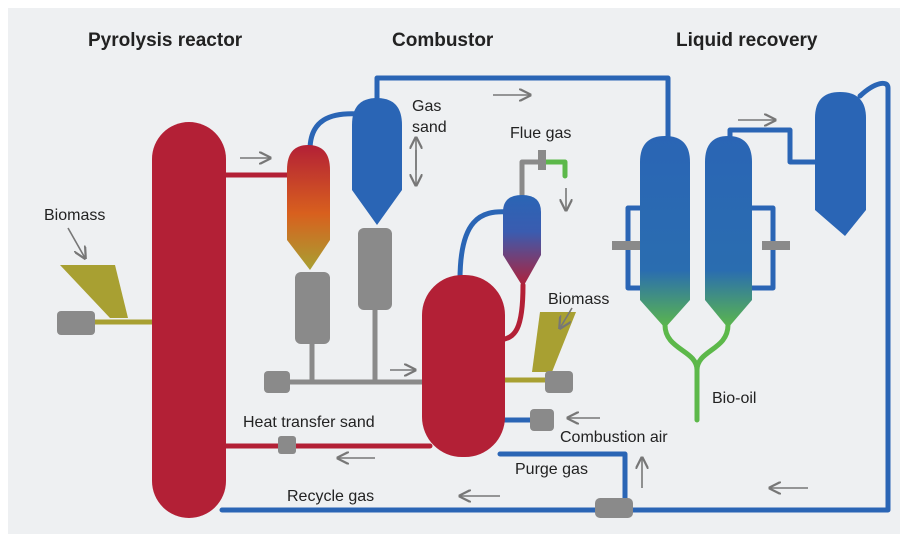 This screenshot has height=542, width=908. Describe the element at coordinates (429, 127) in the screenshot. I see `label: sand` at that location.